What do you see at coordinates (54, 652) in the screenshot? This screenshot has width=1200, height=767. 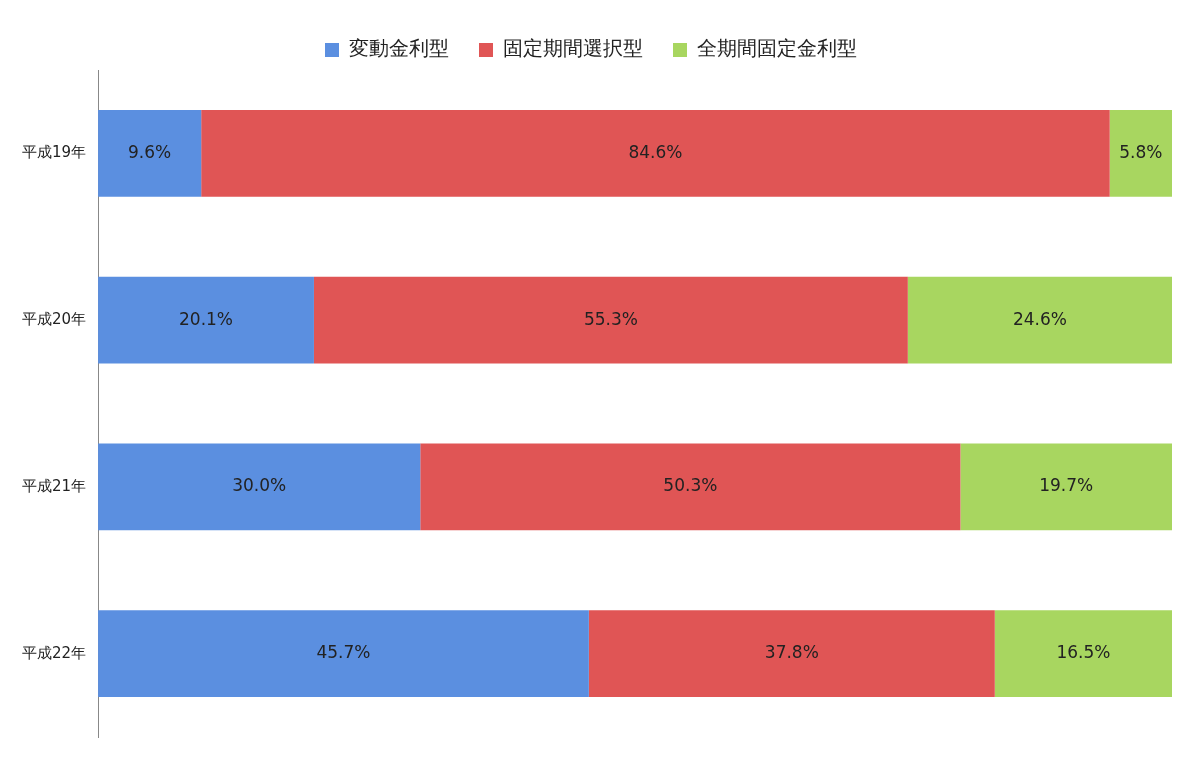 I see `y-tick-label: 平成22年` at bounding box center [54, 652].